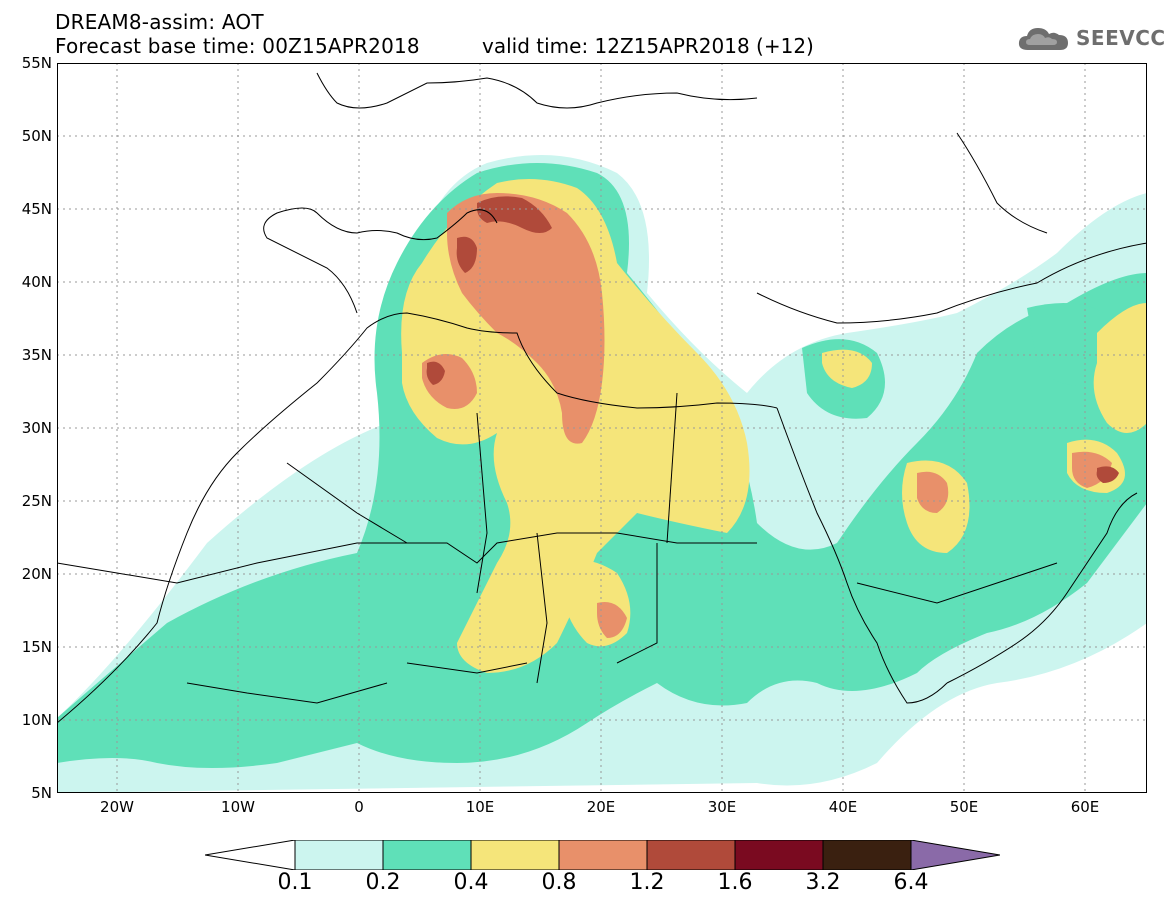 This screenshot has height=905, width=1165. Describe the element at coordinates (36, 63) in the screenshot. I see `lat-label-55n: 55N` at that location.